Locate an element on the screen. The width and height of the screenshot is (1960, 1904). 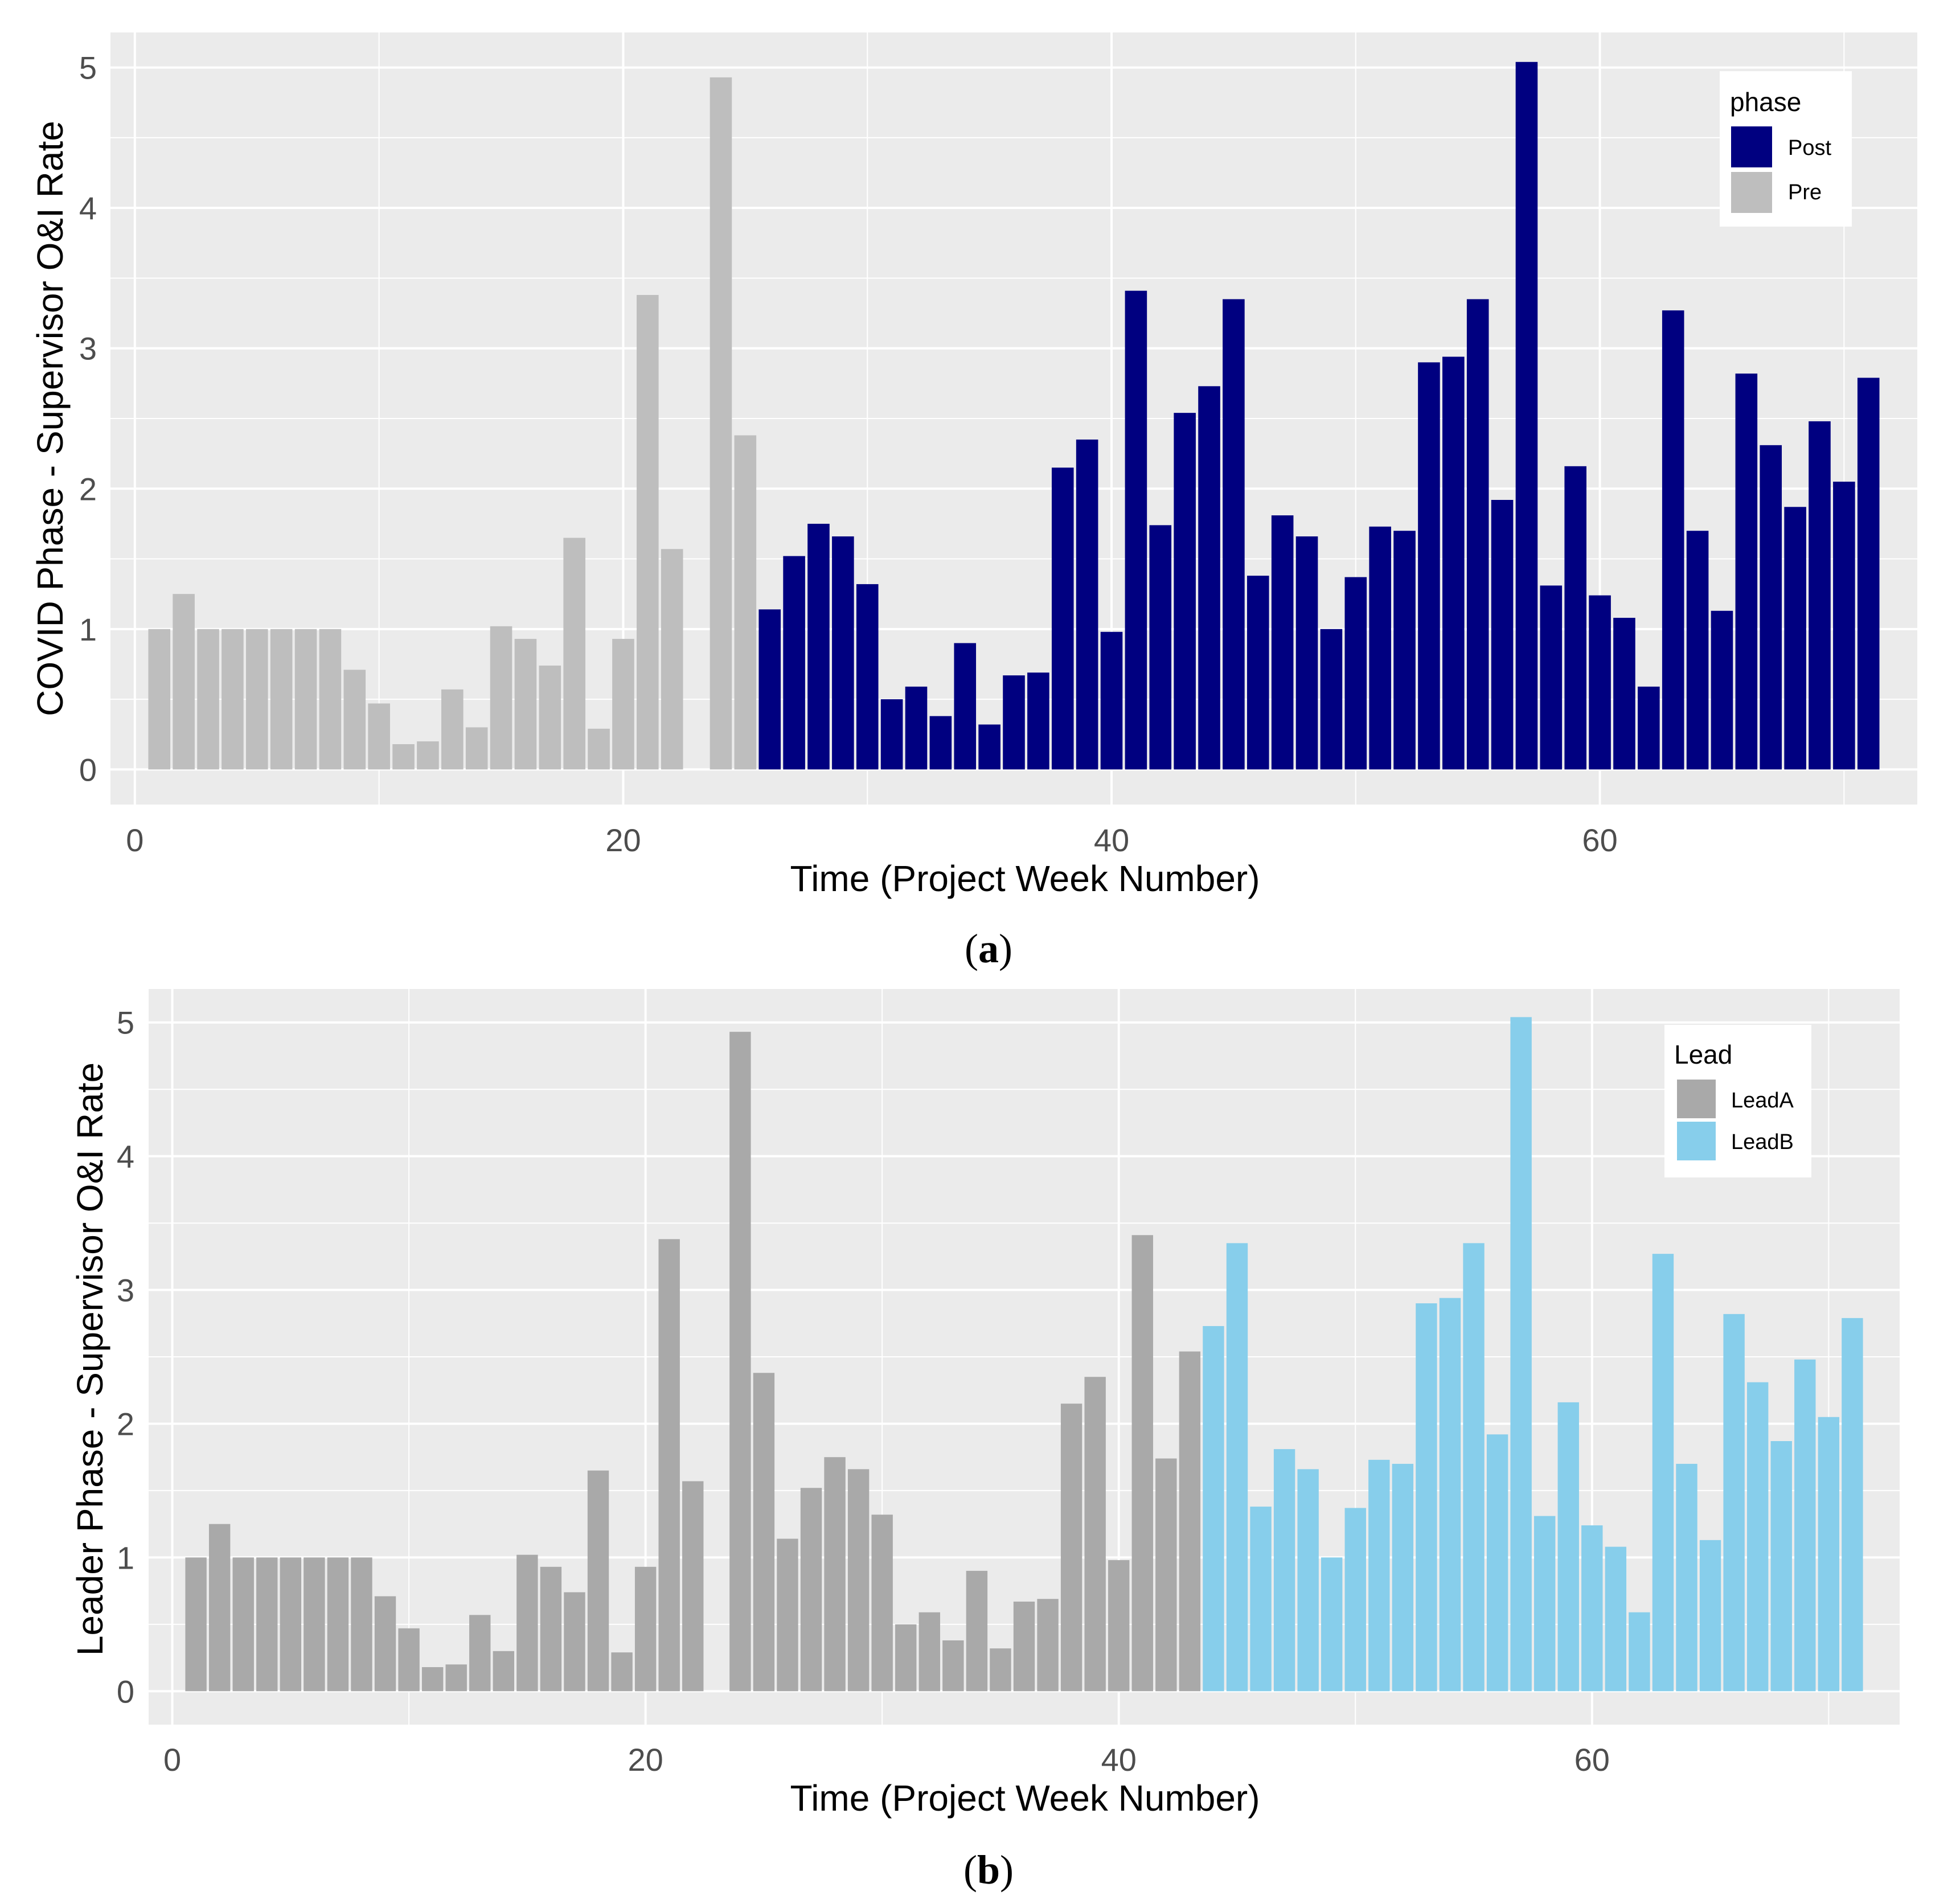
y-tick-label: 0 is located at coordinates (125, 1691).